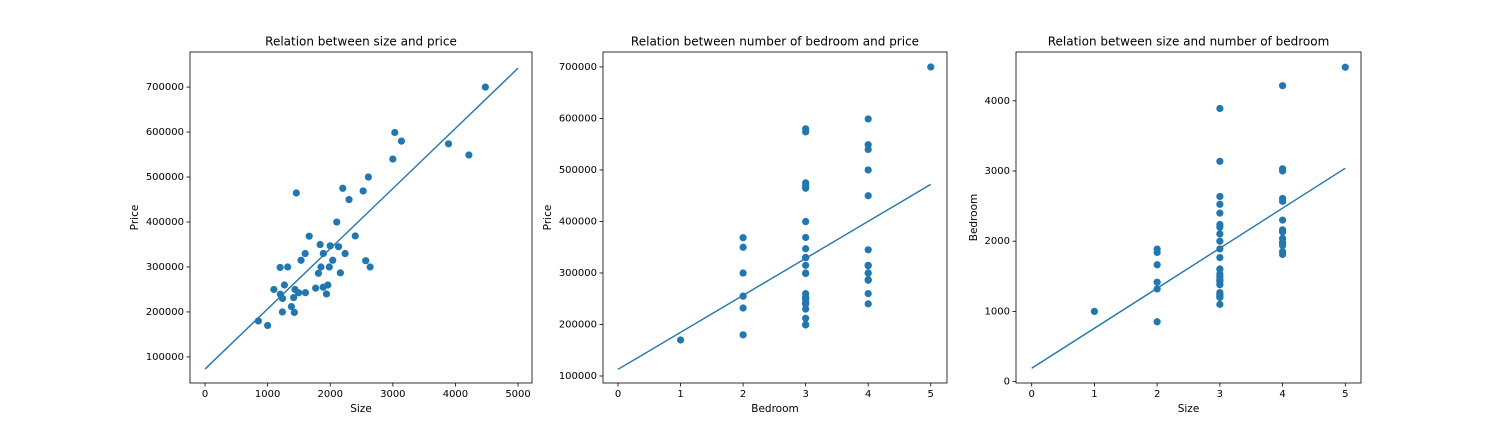 The width and height of the screenshot is (1512, 432). I want to click on y-tick-label: 0, so click(1007, 382).